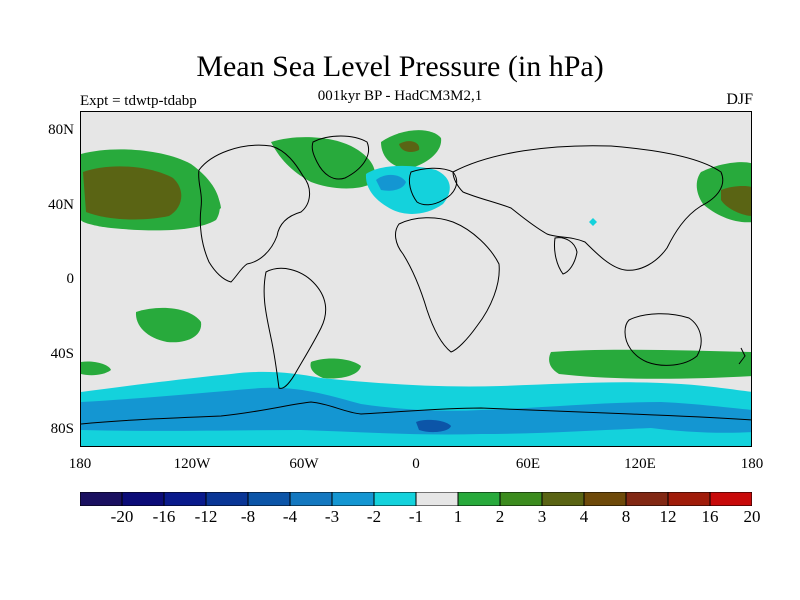 The width and height of the screenshot is (800, 600). Describe the element at coordinates (742, 356) in the screenshot. I see `new-zealand-coastline` at that location.